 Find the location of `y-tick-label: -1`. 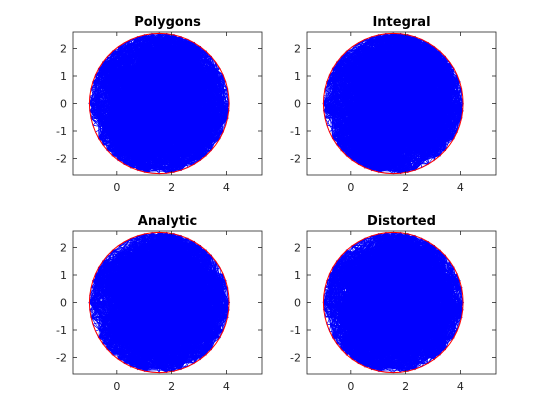

y-tick-label: -1 is located at coordinates (61, 131).